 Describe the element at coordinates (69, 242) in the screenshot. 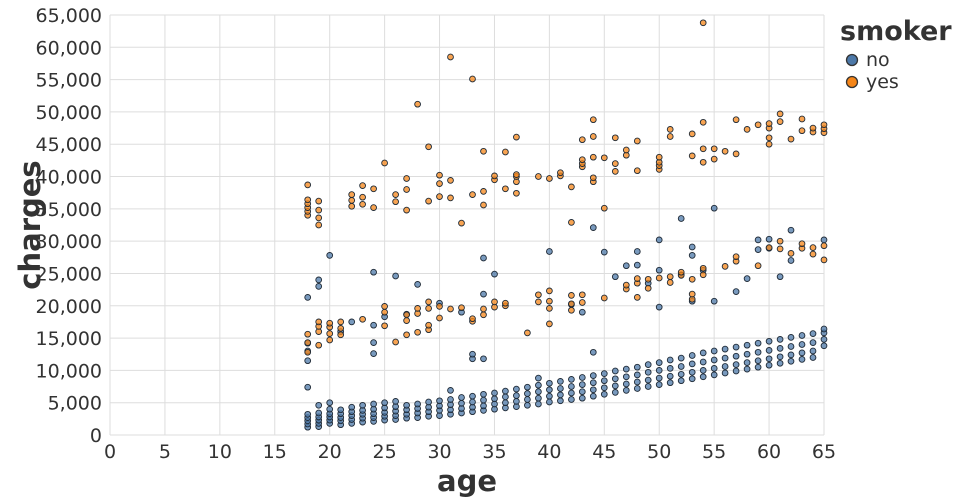

I see `y-tick-label: 30,000` at that location.